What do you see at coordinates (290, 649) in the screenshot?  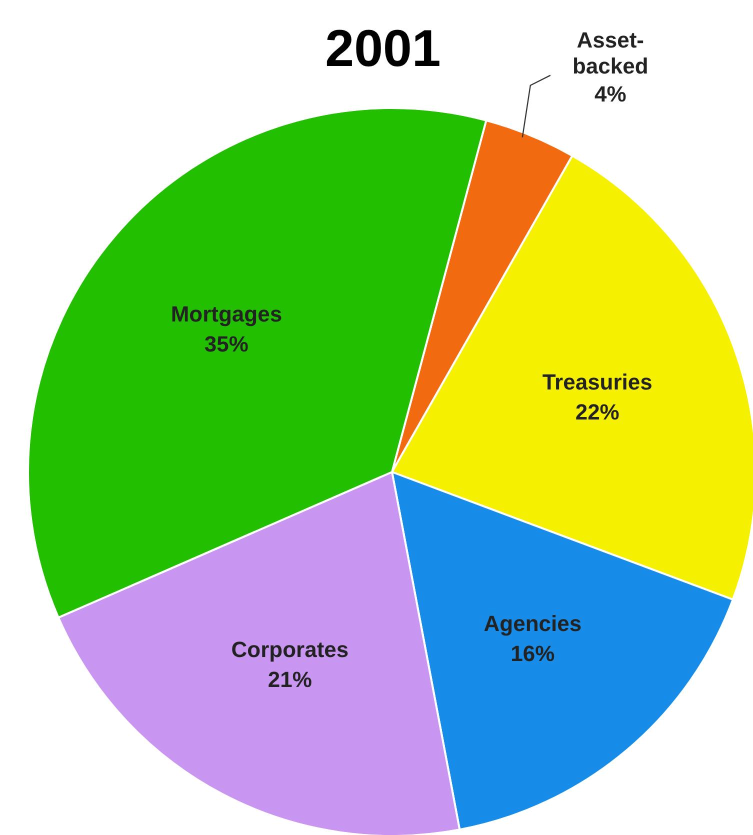 I see `slice-label: Corporates` at bounding box center [290, 649].